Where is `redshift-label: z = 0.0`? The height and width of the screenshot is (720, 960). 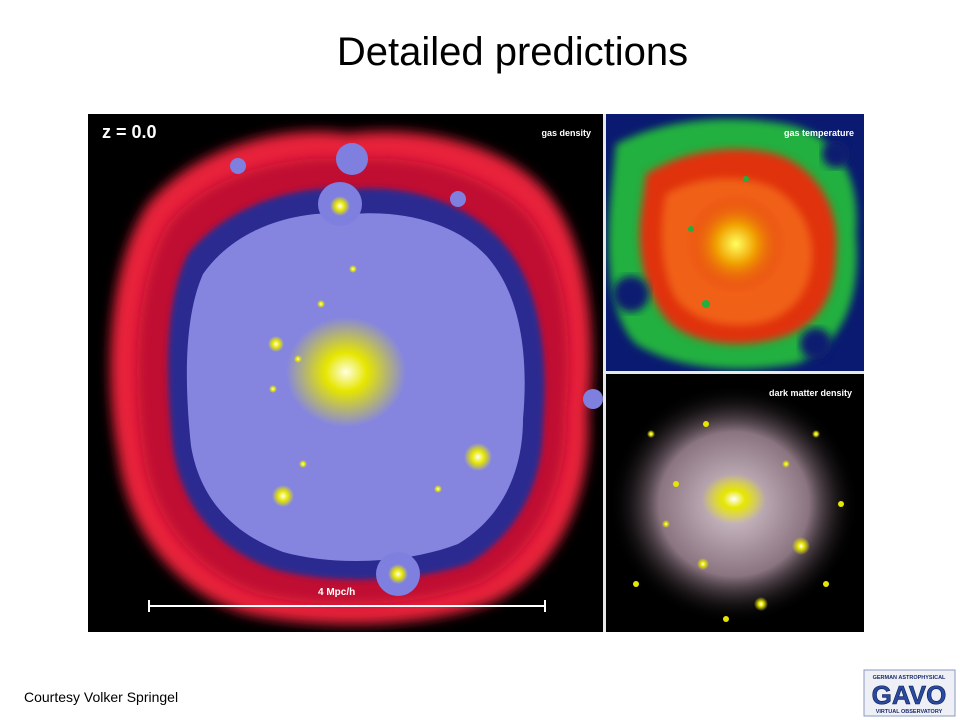 redshift-label: z = 0.0 is located at coordinates (129, 132).